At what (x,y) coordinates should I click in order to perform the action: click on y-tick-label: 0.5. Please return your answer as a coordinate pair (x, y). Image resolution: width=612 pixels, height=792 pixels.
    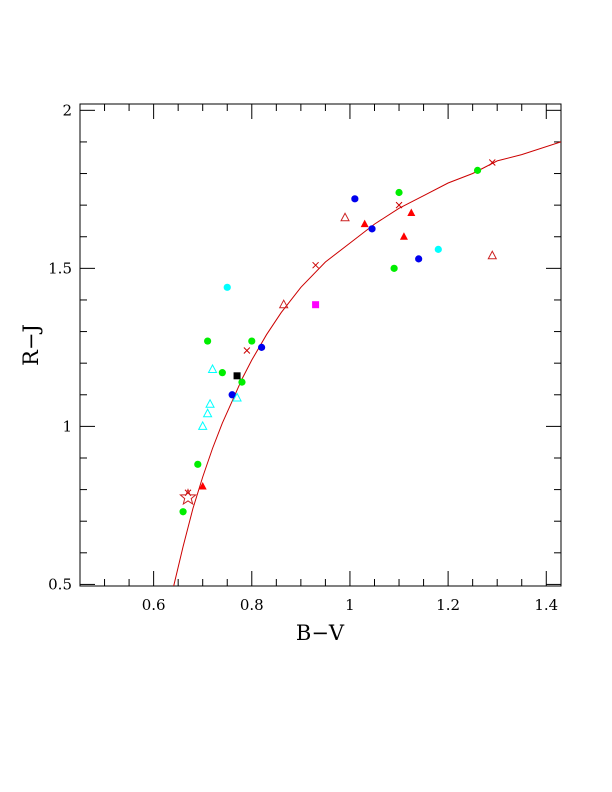
    Looking at the image, I should click on (60, 584).